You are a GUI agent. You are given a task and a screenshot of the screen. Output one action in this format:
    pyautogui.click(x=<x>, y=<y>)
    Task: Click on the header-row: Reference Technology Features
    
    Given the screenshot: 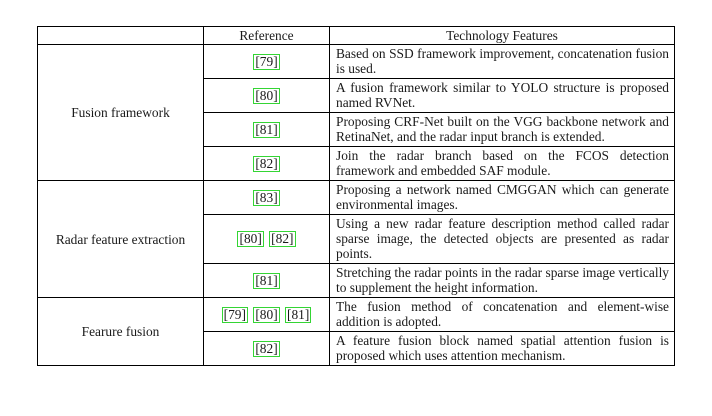 What is the action you would take?
    pyautogui.click(x=356, y=35)
    